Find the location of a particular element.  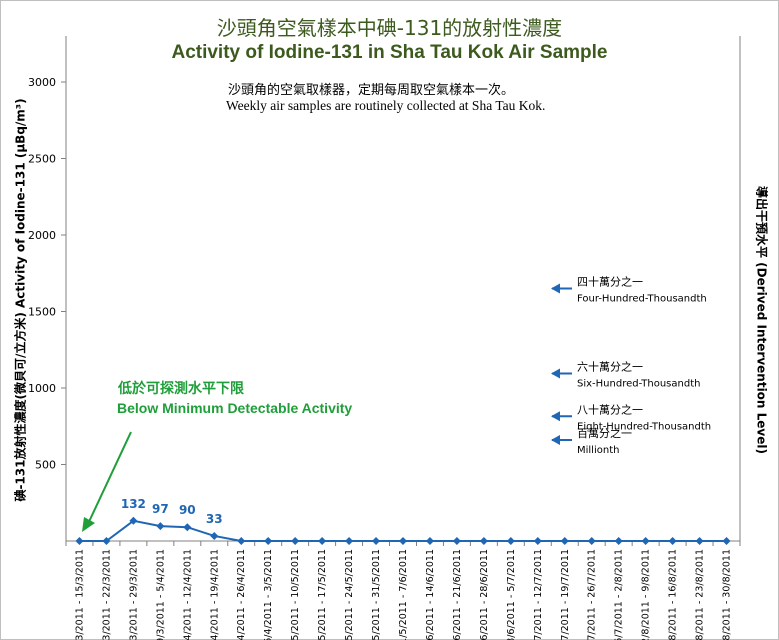

x-tick-label: 3/5/2011 - 10/5/2011 is located at coordinates (295, 594).